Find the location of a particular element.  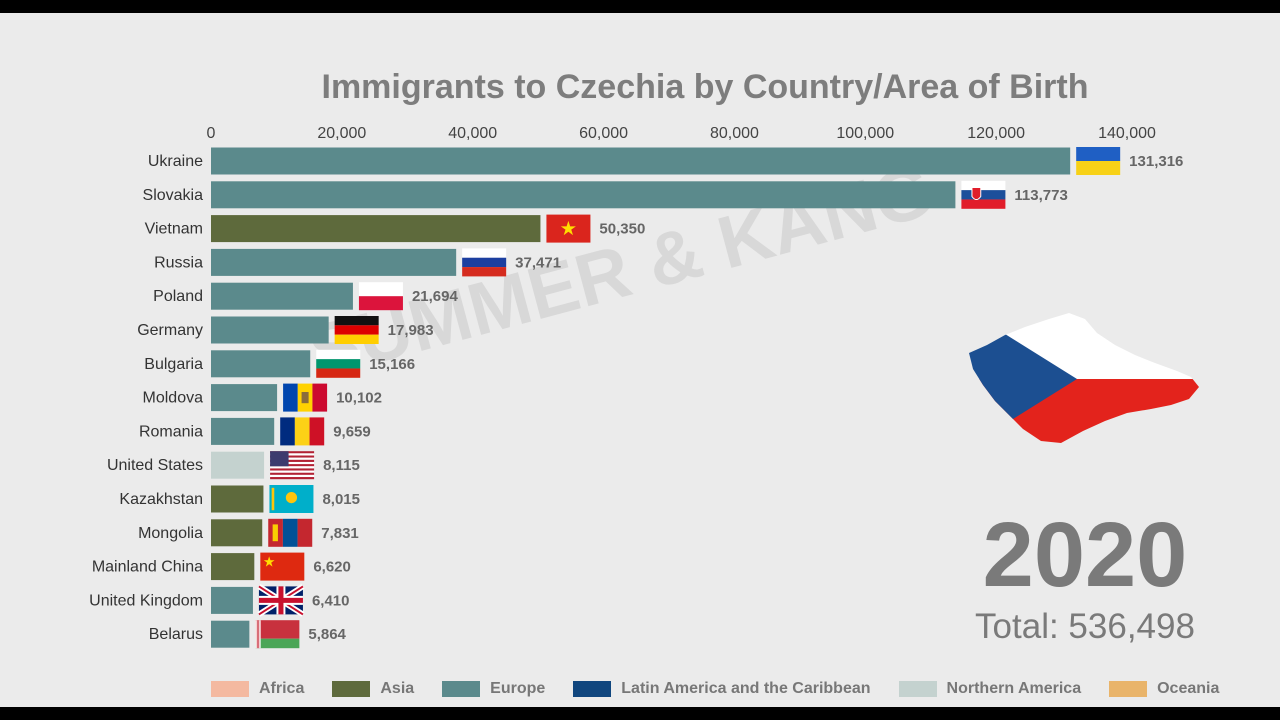

legend-item: Europe is located at coordinates (493, 689).